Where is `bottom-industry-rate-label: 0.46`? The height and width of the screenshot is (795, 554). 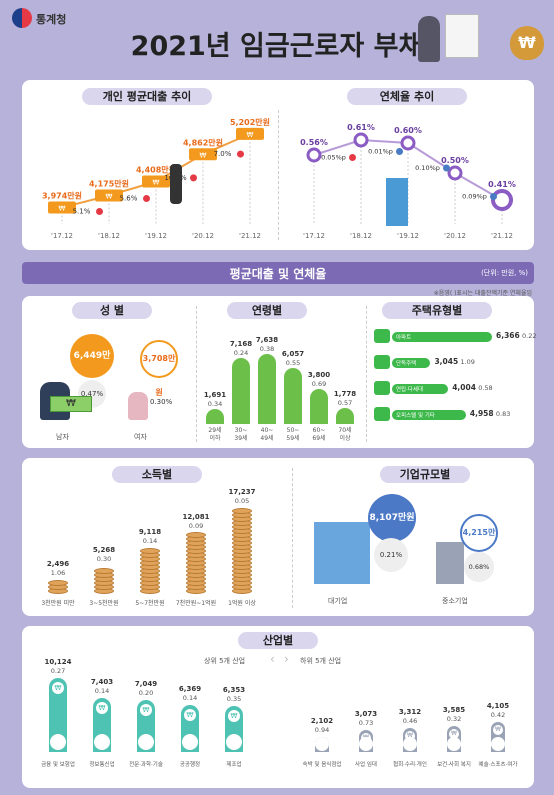
bottom-industry-rate-label: 0.46 is located at coordinates (410, 720).